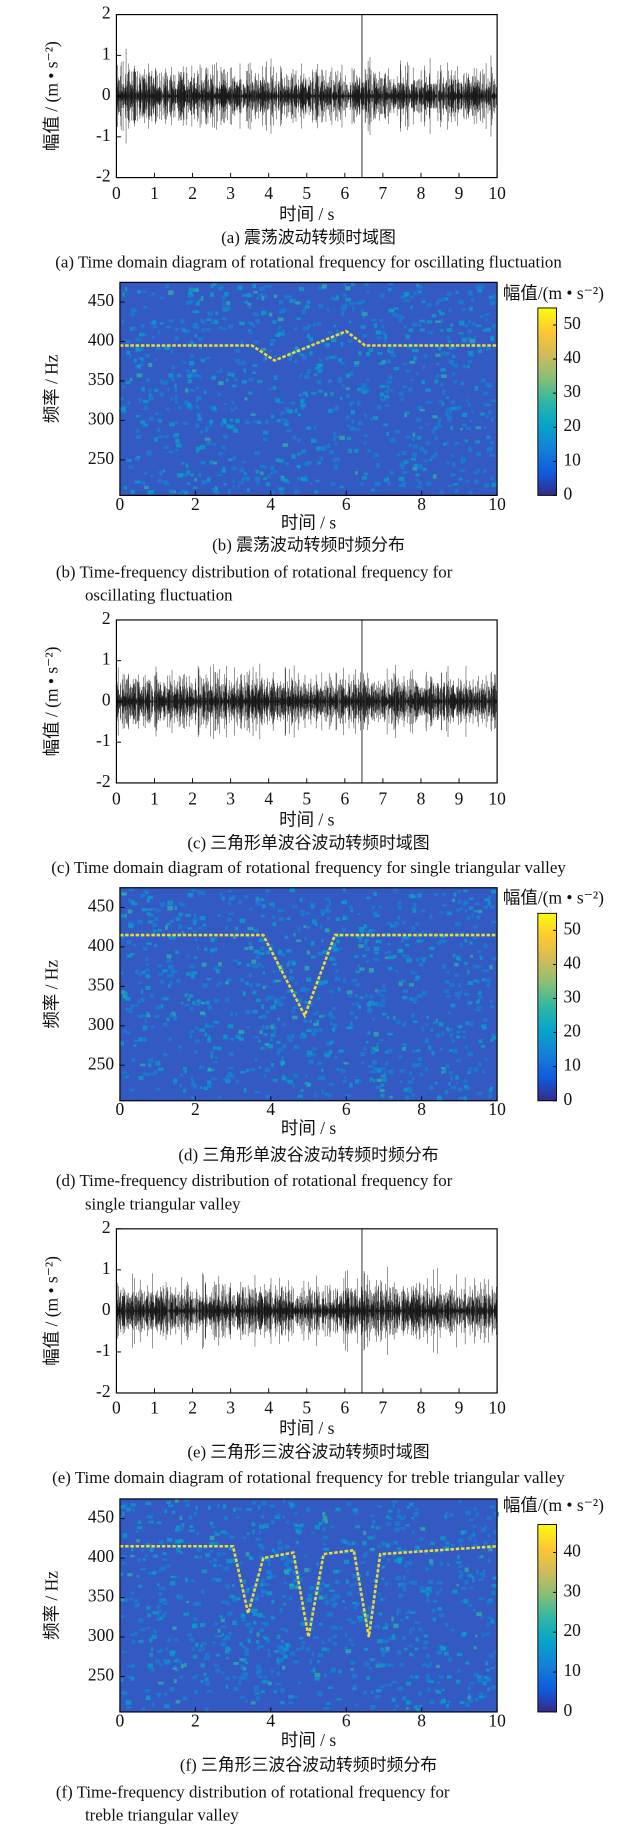 The width and height of the screenshot is (624, 1829). What do you see at coordinates (101, 379) in the screenshot?
I see `y-tick-label: 350` at bounding box center [101, 379].